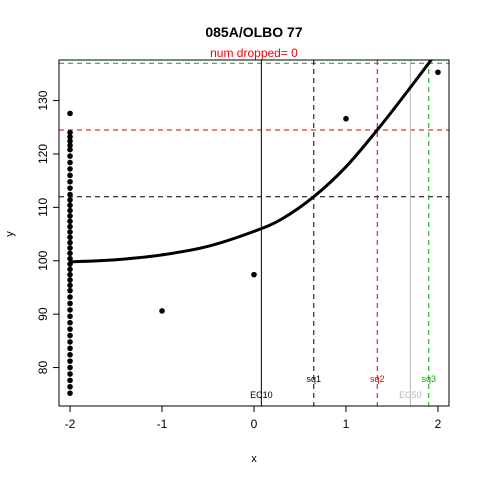 This screenshot has width=480, height=480. Describe the element at coordinates (377, 379) in the screenshot. I see `vline-label-sq2: sq2` at that location.